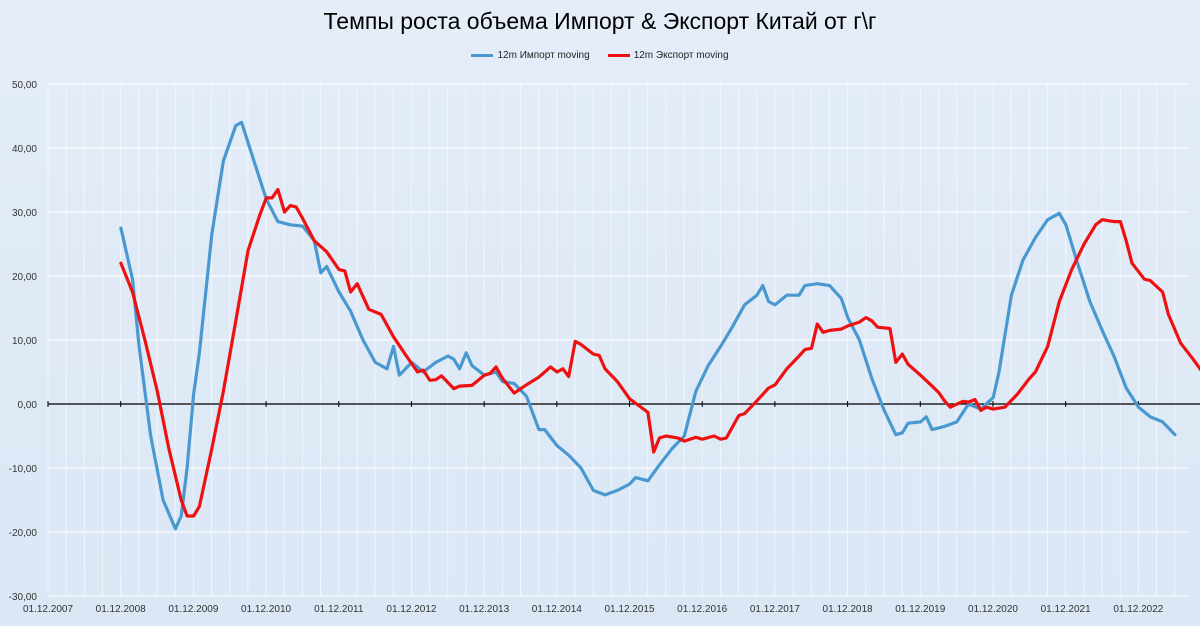 The image size is (1200, 626). What do you see at coordinates (600, 55) in the screenshot?
I see `legend: 12m Импорт moving 12m Экспорт moving` at bounding box center [600, 55].